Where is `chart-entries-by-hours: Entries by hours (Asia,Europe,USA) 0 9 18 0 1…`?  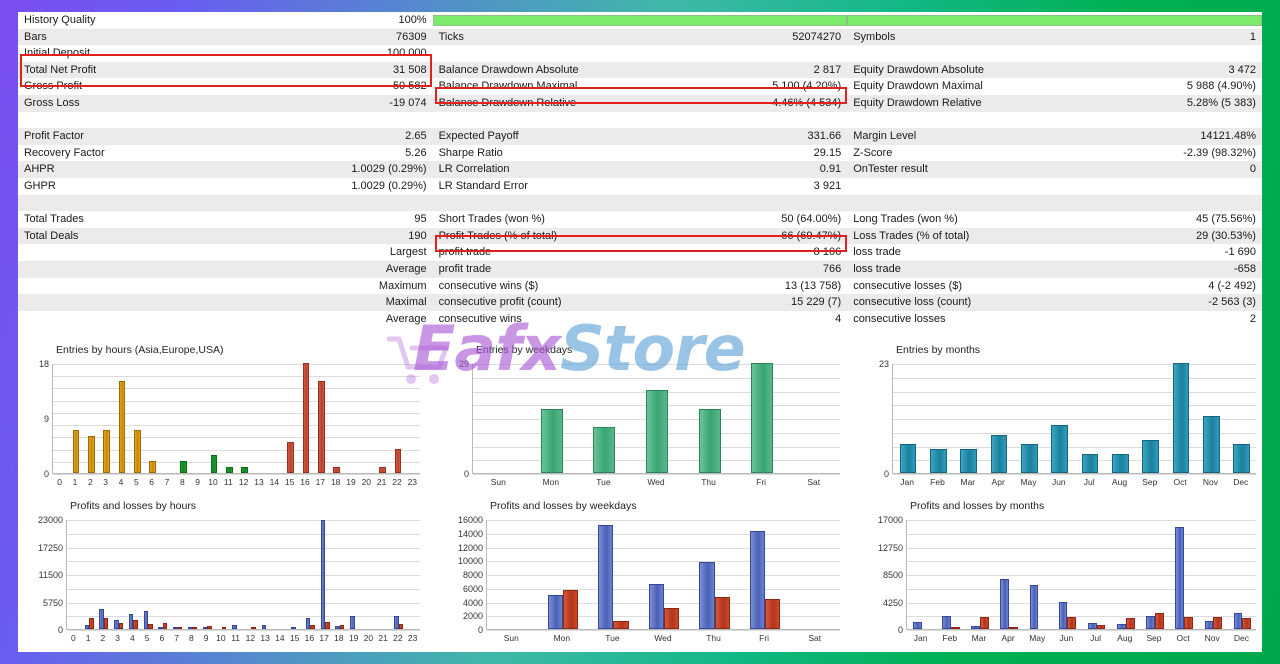 chart-entries-by-hours: Entries by hours (Asia,Europe,USA) 0 9 18 0 1… is located at coordinates (226, 418).